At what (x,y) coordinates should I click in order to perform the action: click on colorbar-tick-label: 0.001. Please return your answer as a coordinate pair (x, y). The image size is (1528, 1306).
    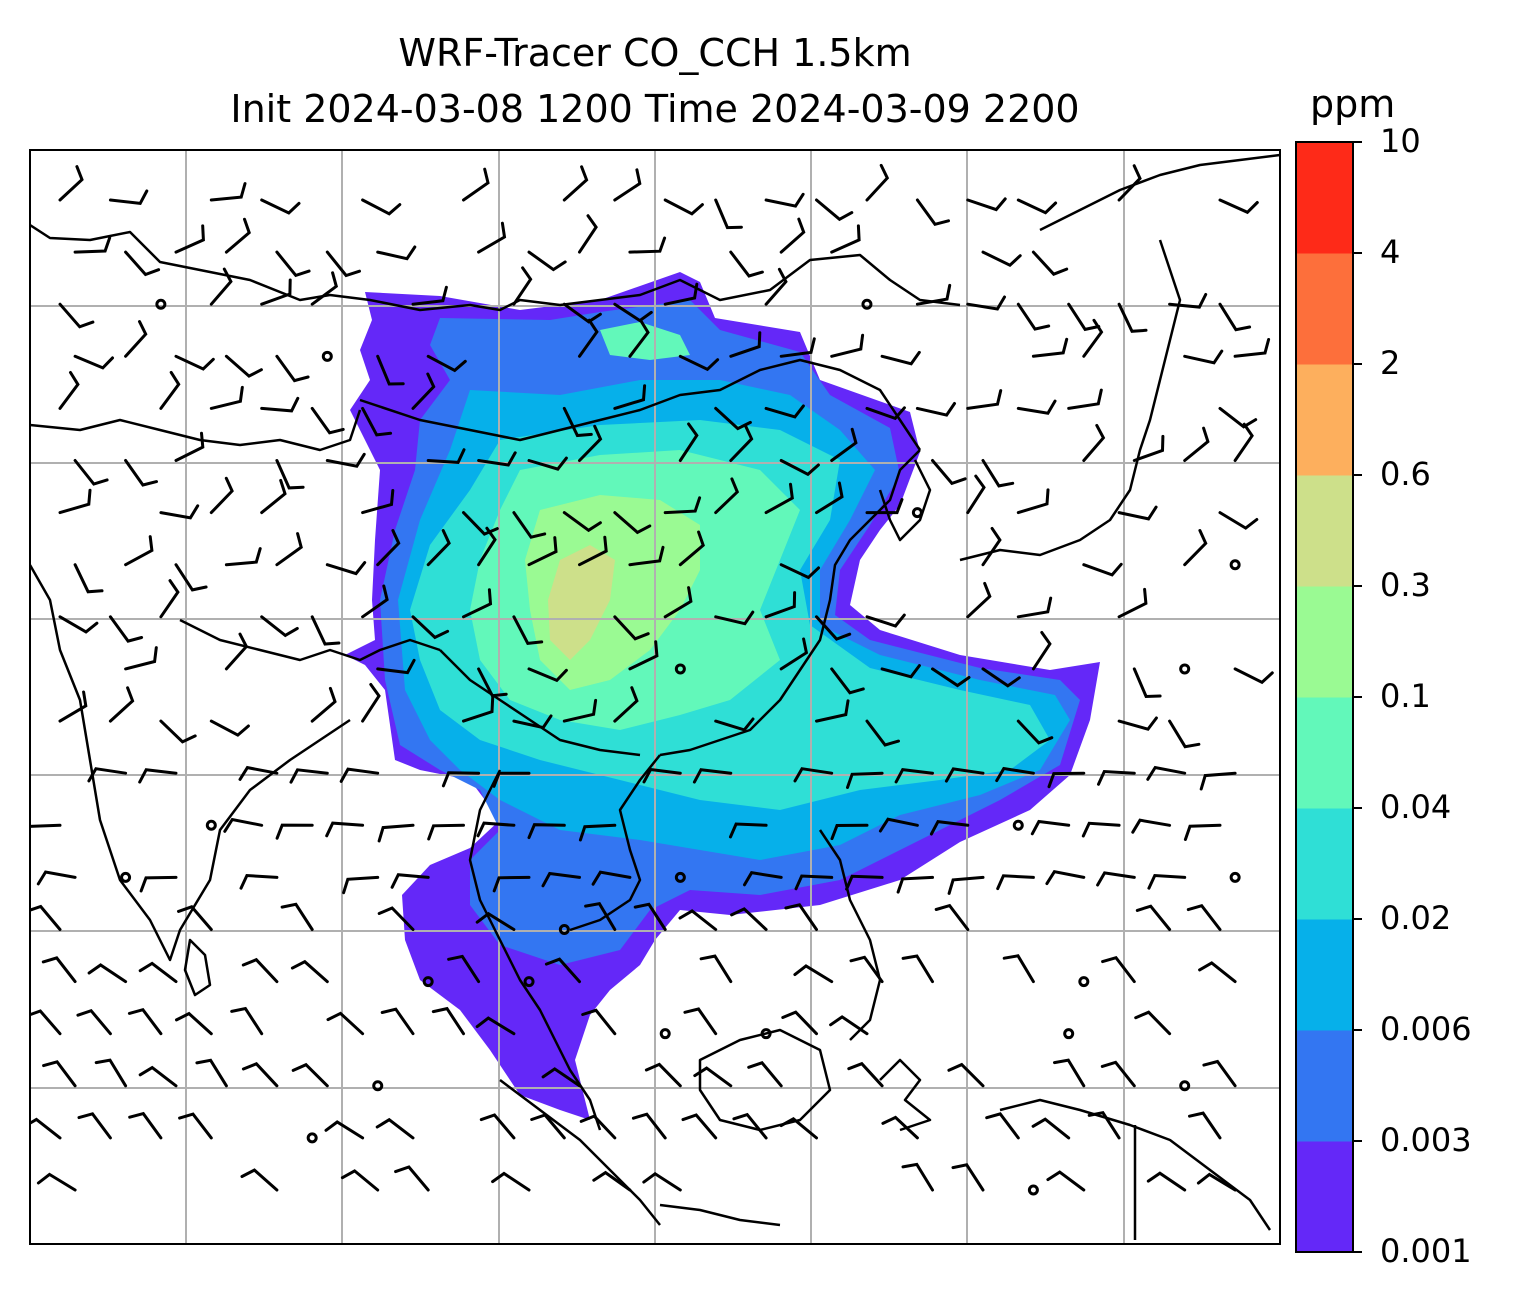
    Looking at the image, I should click on (1426, 1251).